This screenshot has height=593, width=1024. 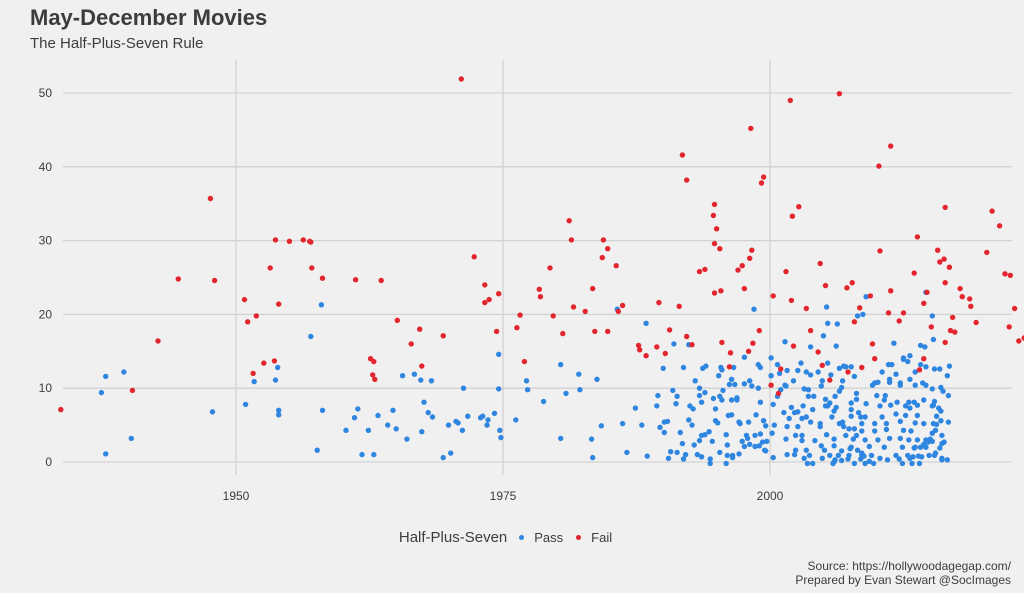 I want to click on caption-credit: Prepared by Evan Stewart @SocImages, so click(x=903, y=580).